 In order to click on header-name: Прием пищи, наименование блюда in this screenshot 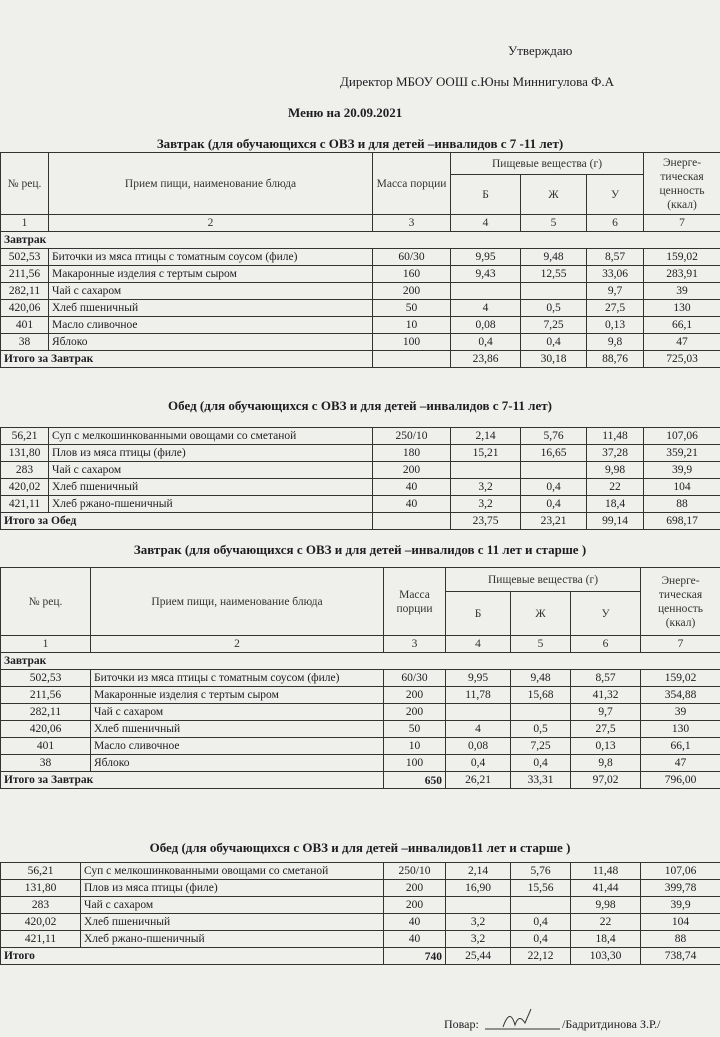, I will do `click(237, 601)`.